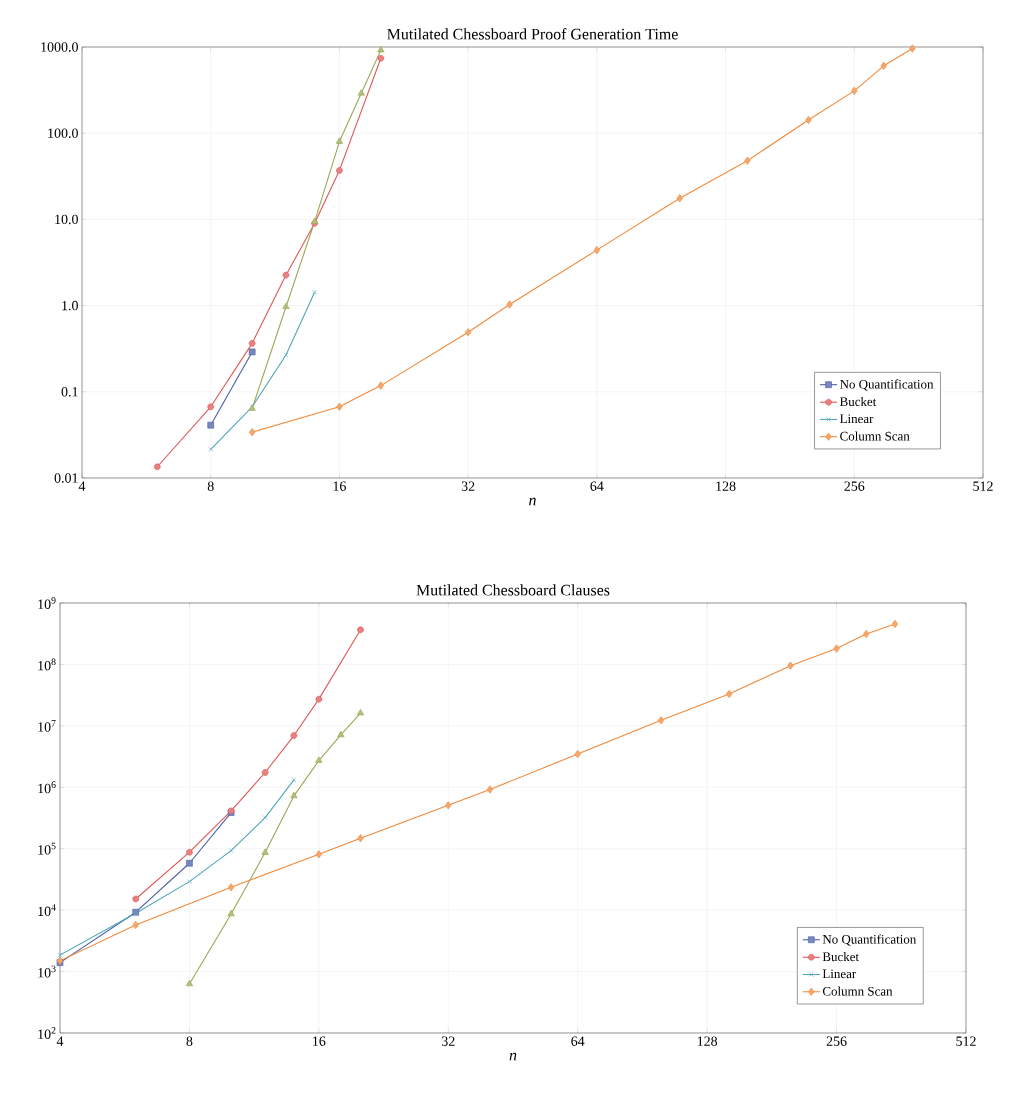 The image size is (1023, 1101). What do you see at coordinates (63, 133) in the screenshot?
I see `y-tick-label: 100.0` at bounding box center [63, 133].